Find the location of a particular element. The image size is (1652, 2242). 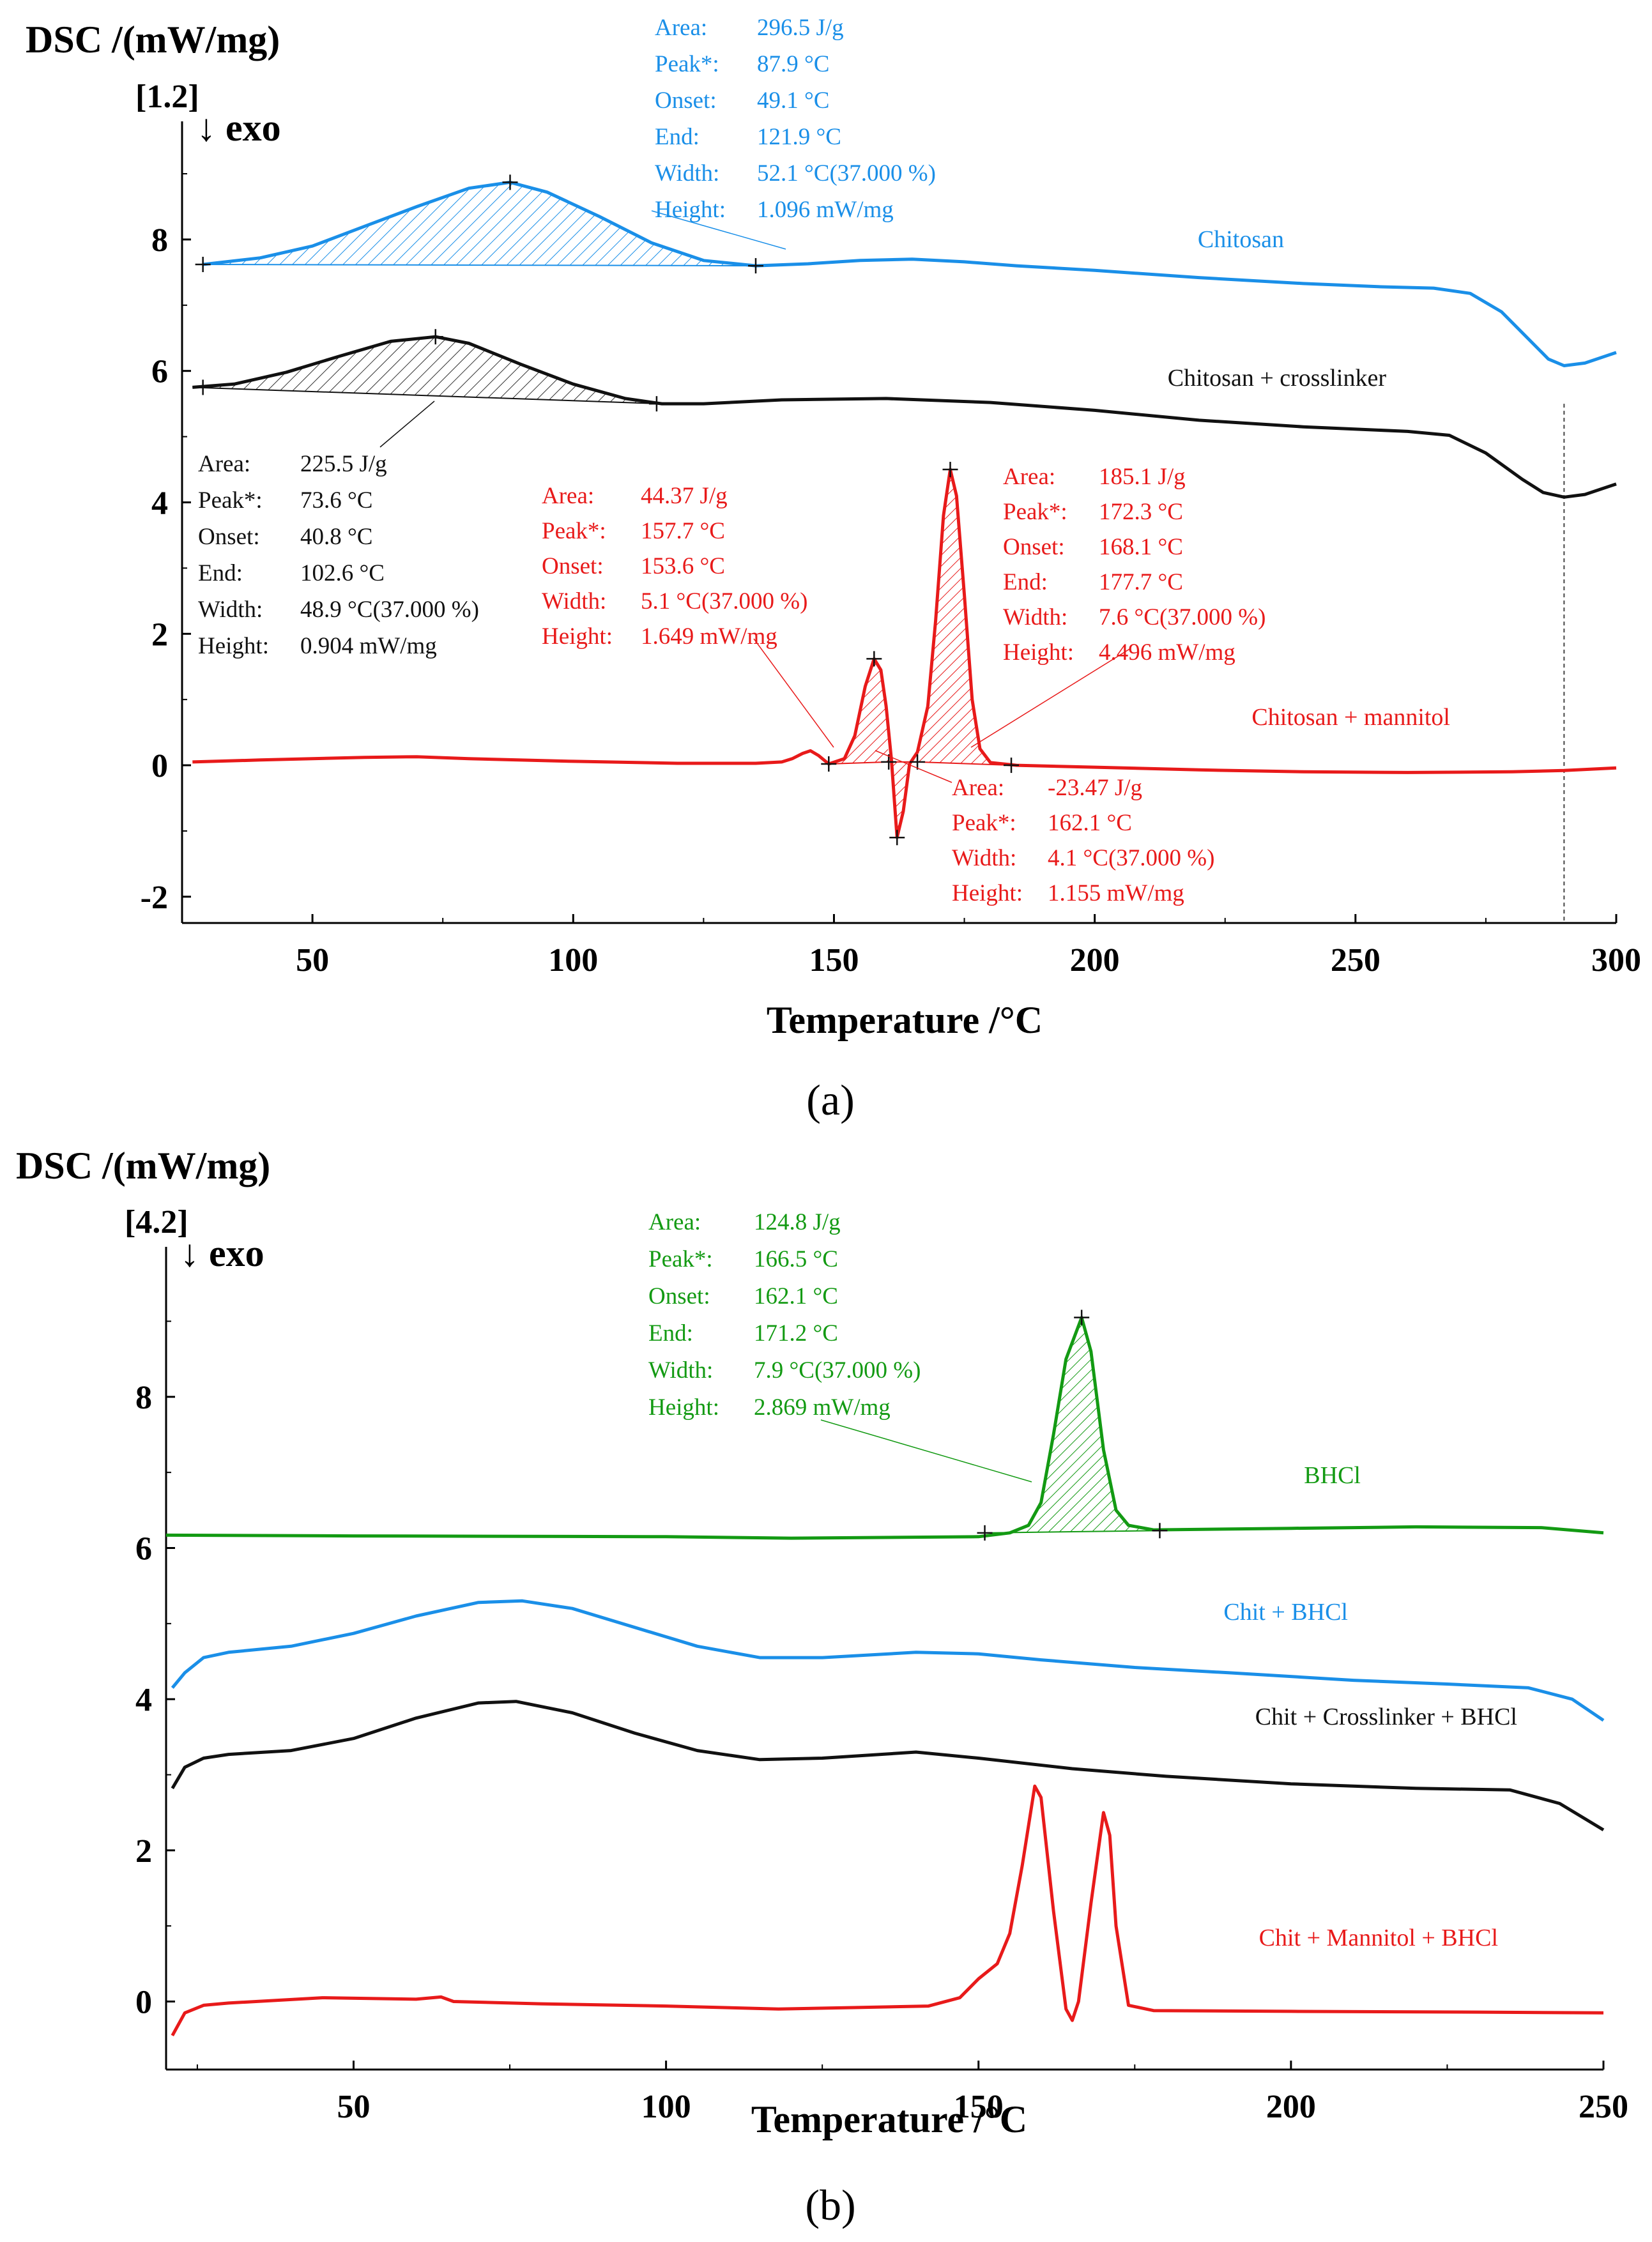

panel-a-markers is located at coordinates (607, 510).